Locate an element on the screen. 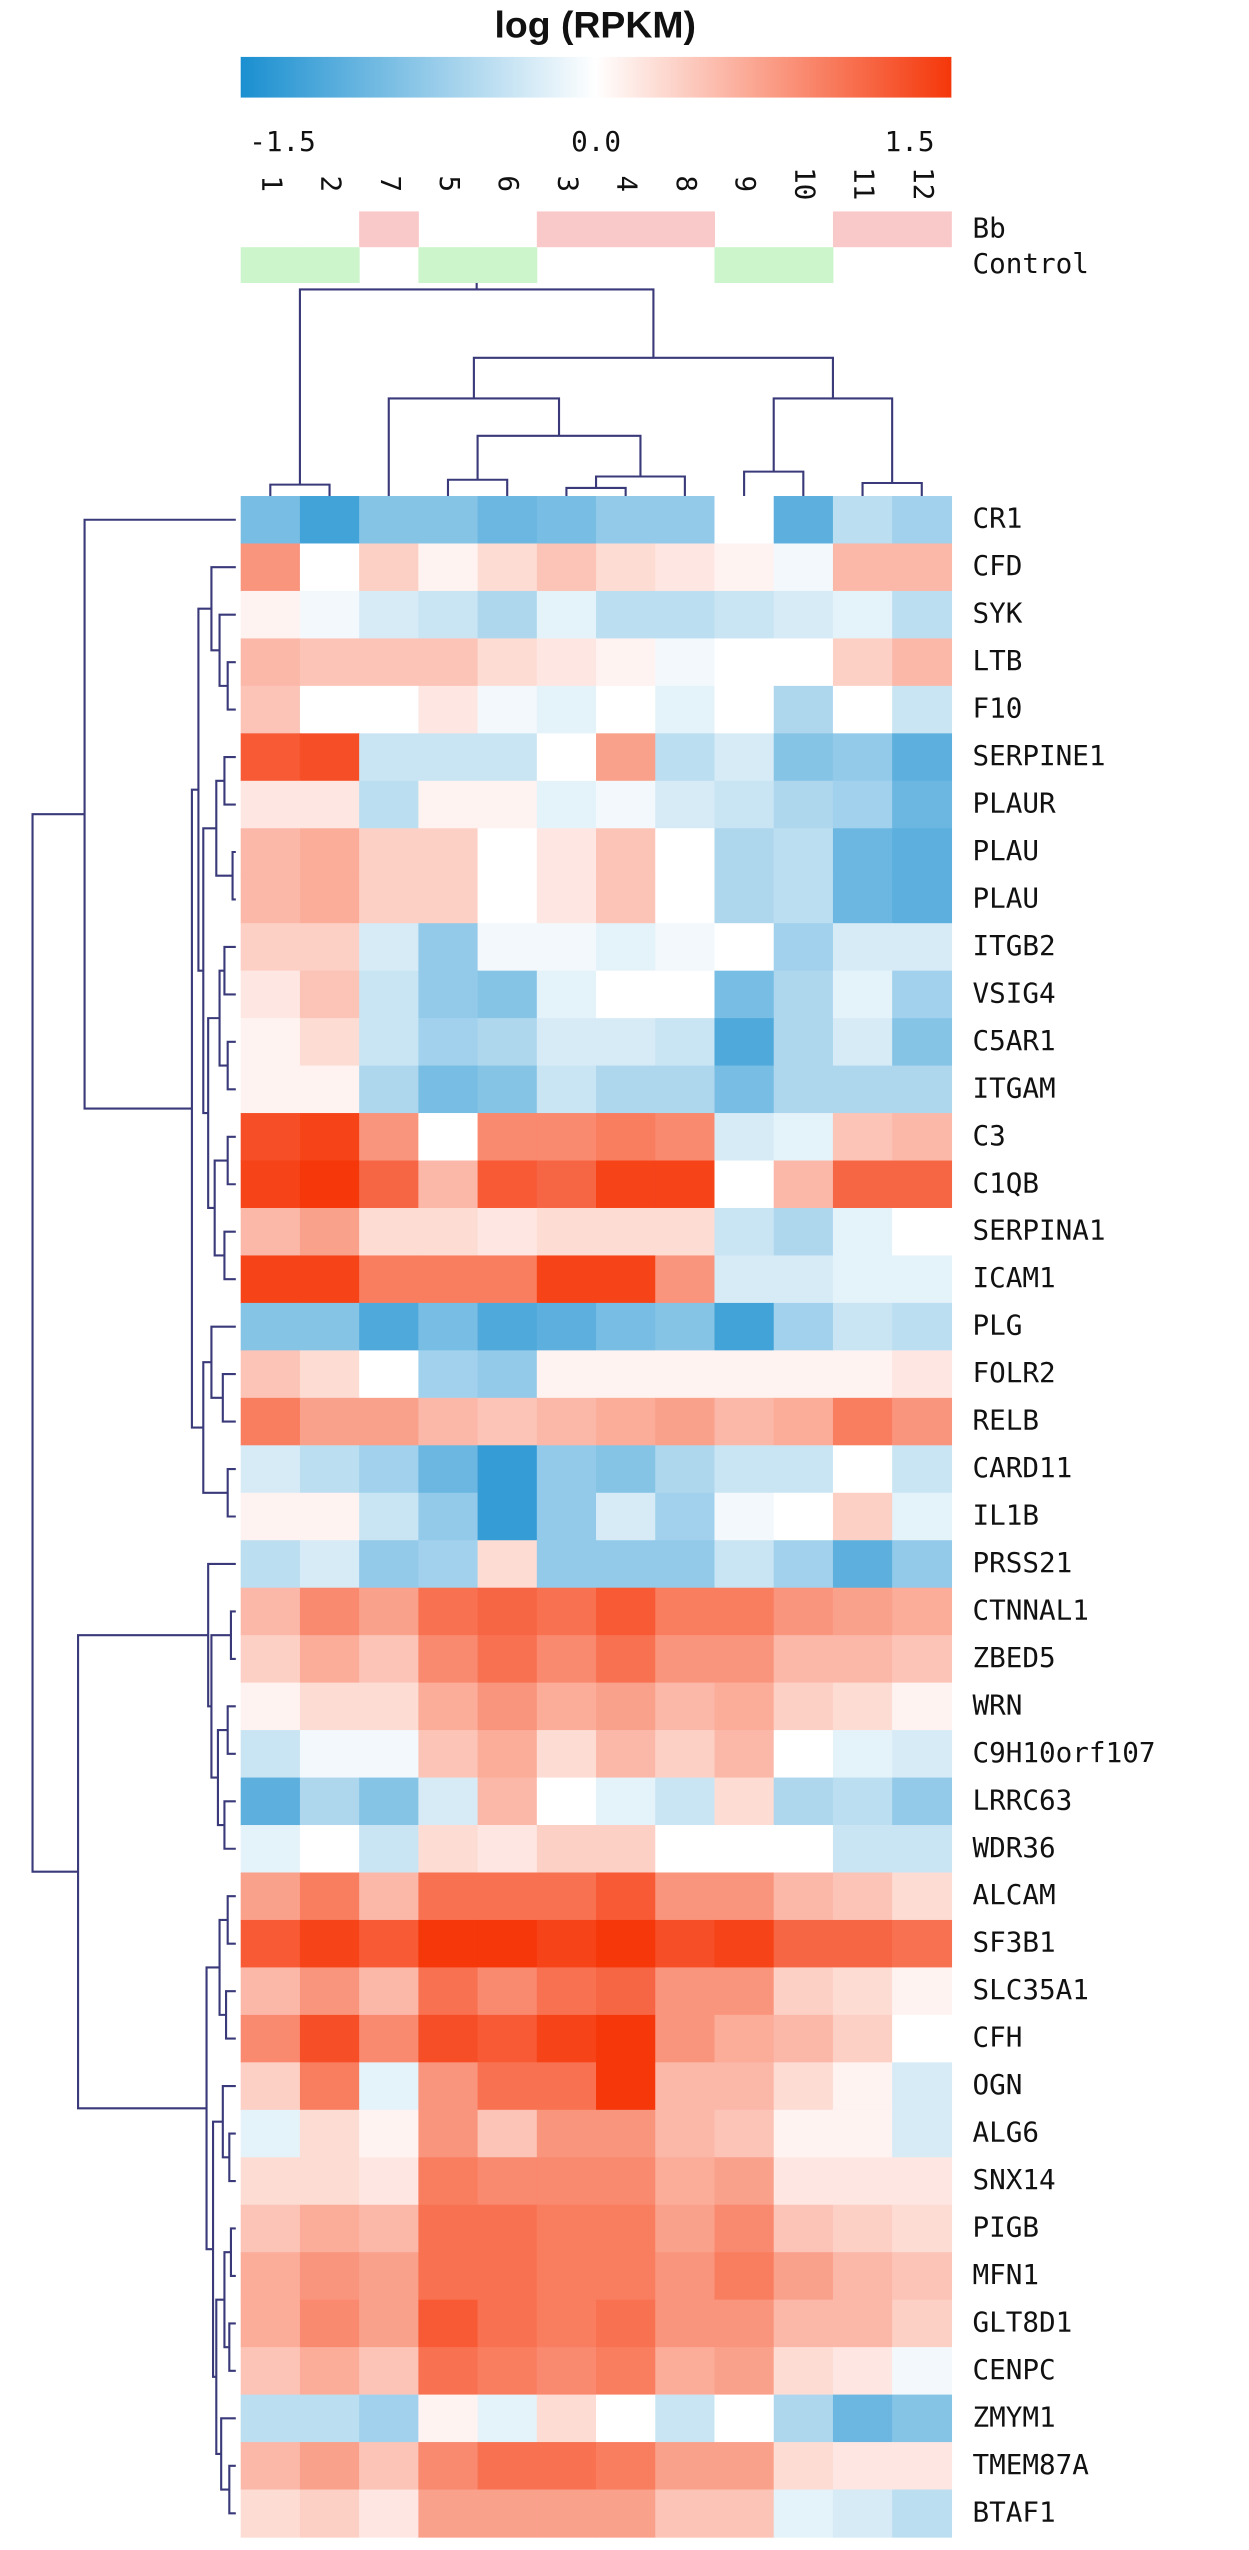 This screenshot has width=1249, height=2550. colorbar-tick-label: -1.5 is located at coordinates (282, 141).